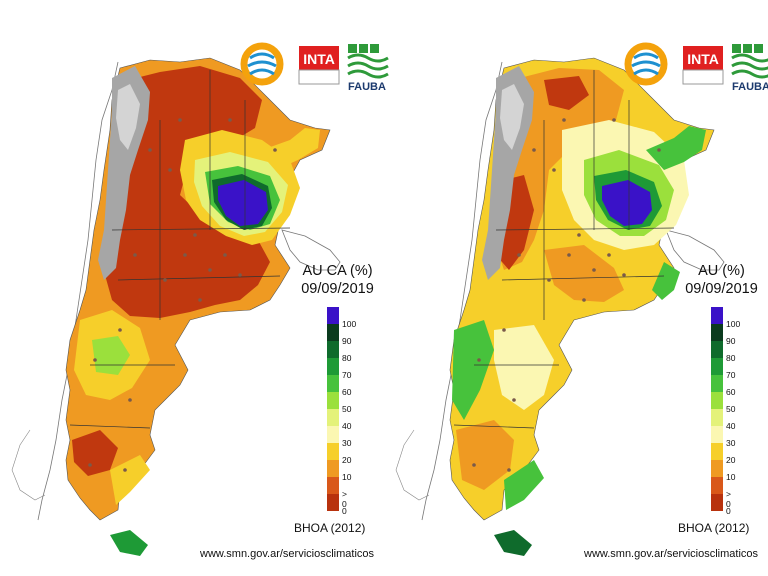 This screenshot has height=576, width=768. Describe the element at coordinates (524, 485) in the screenshot. I see `south-coast-green` at that location.